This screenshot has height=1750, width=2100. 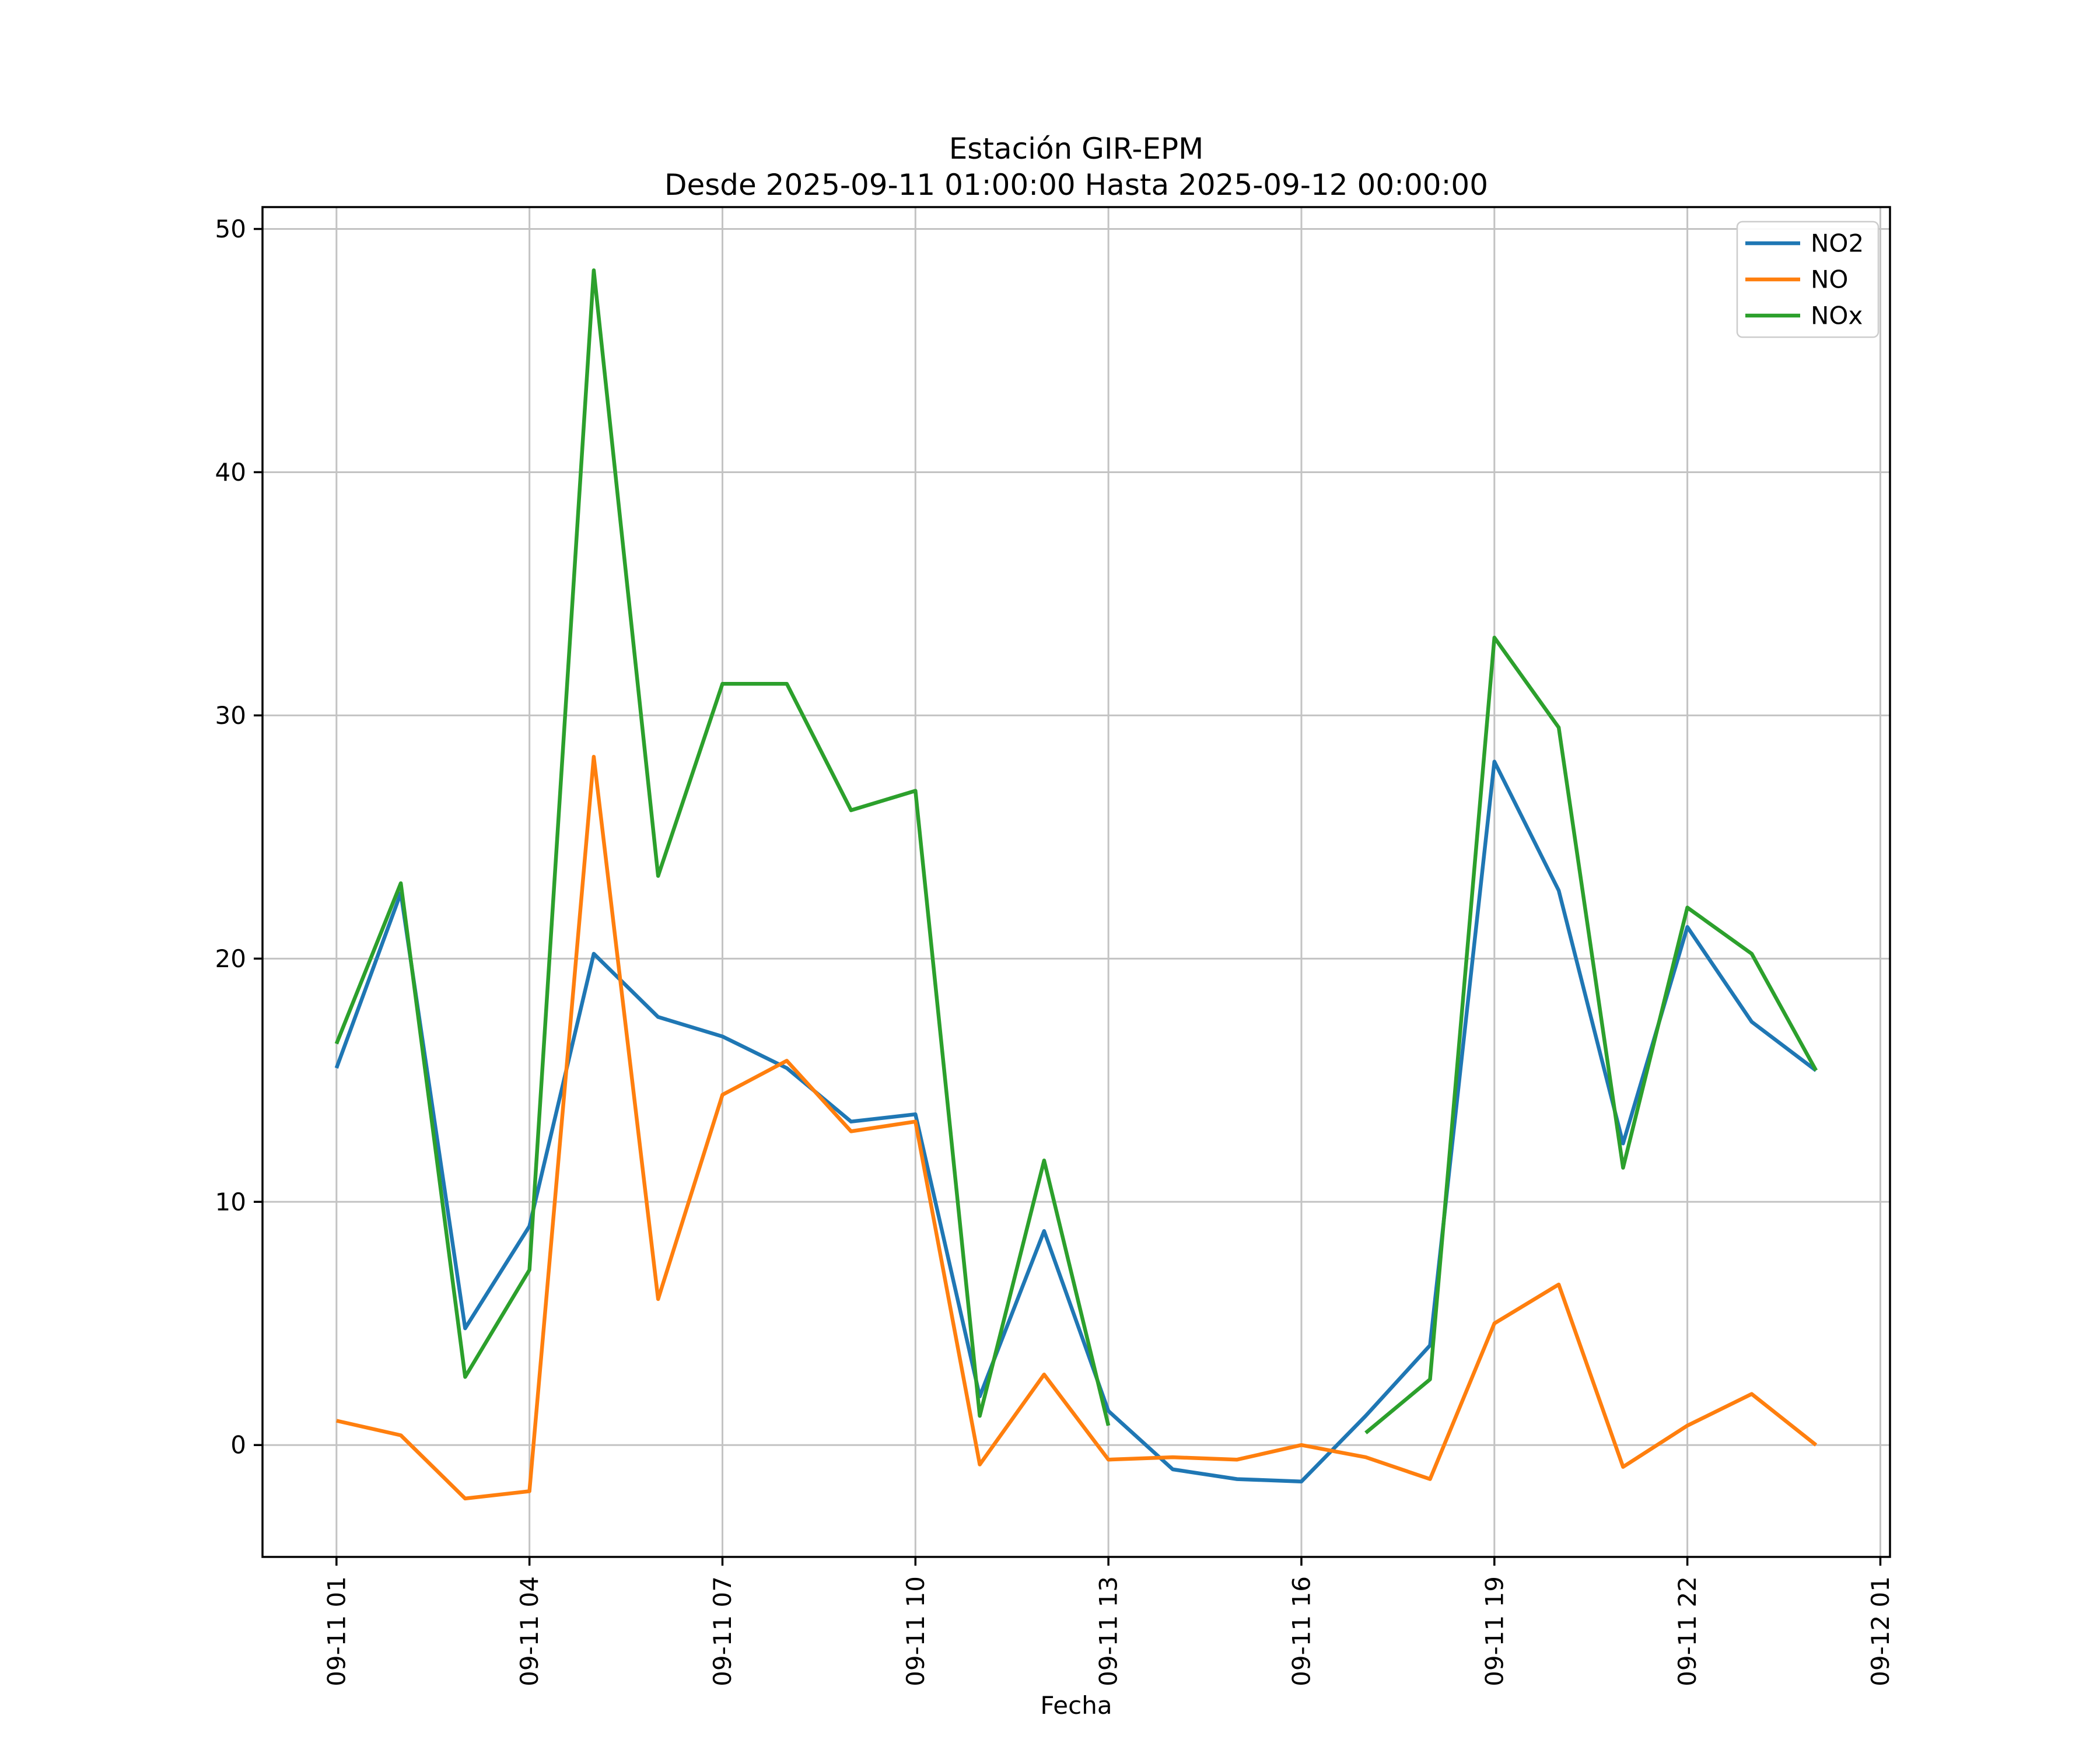 I want to click on legend-label-no: NO, so click(x=1829, y=279).